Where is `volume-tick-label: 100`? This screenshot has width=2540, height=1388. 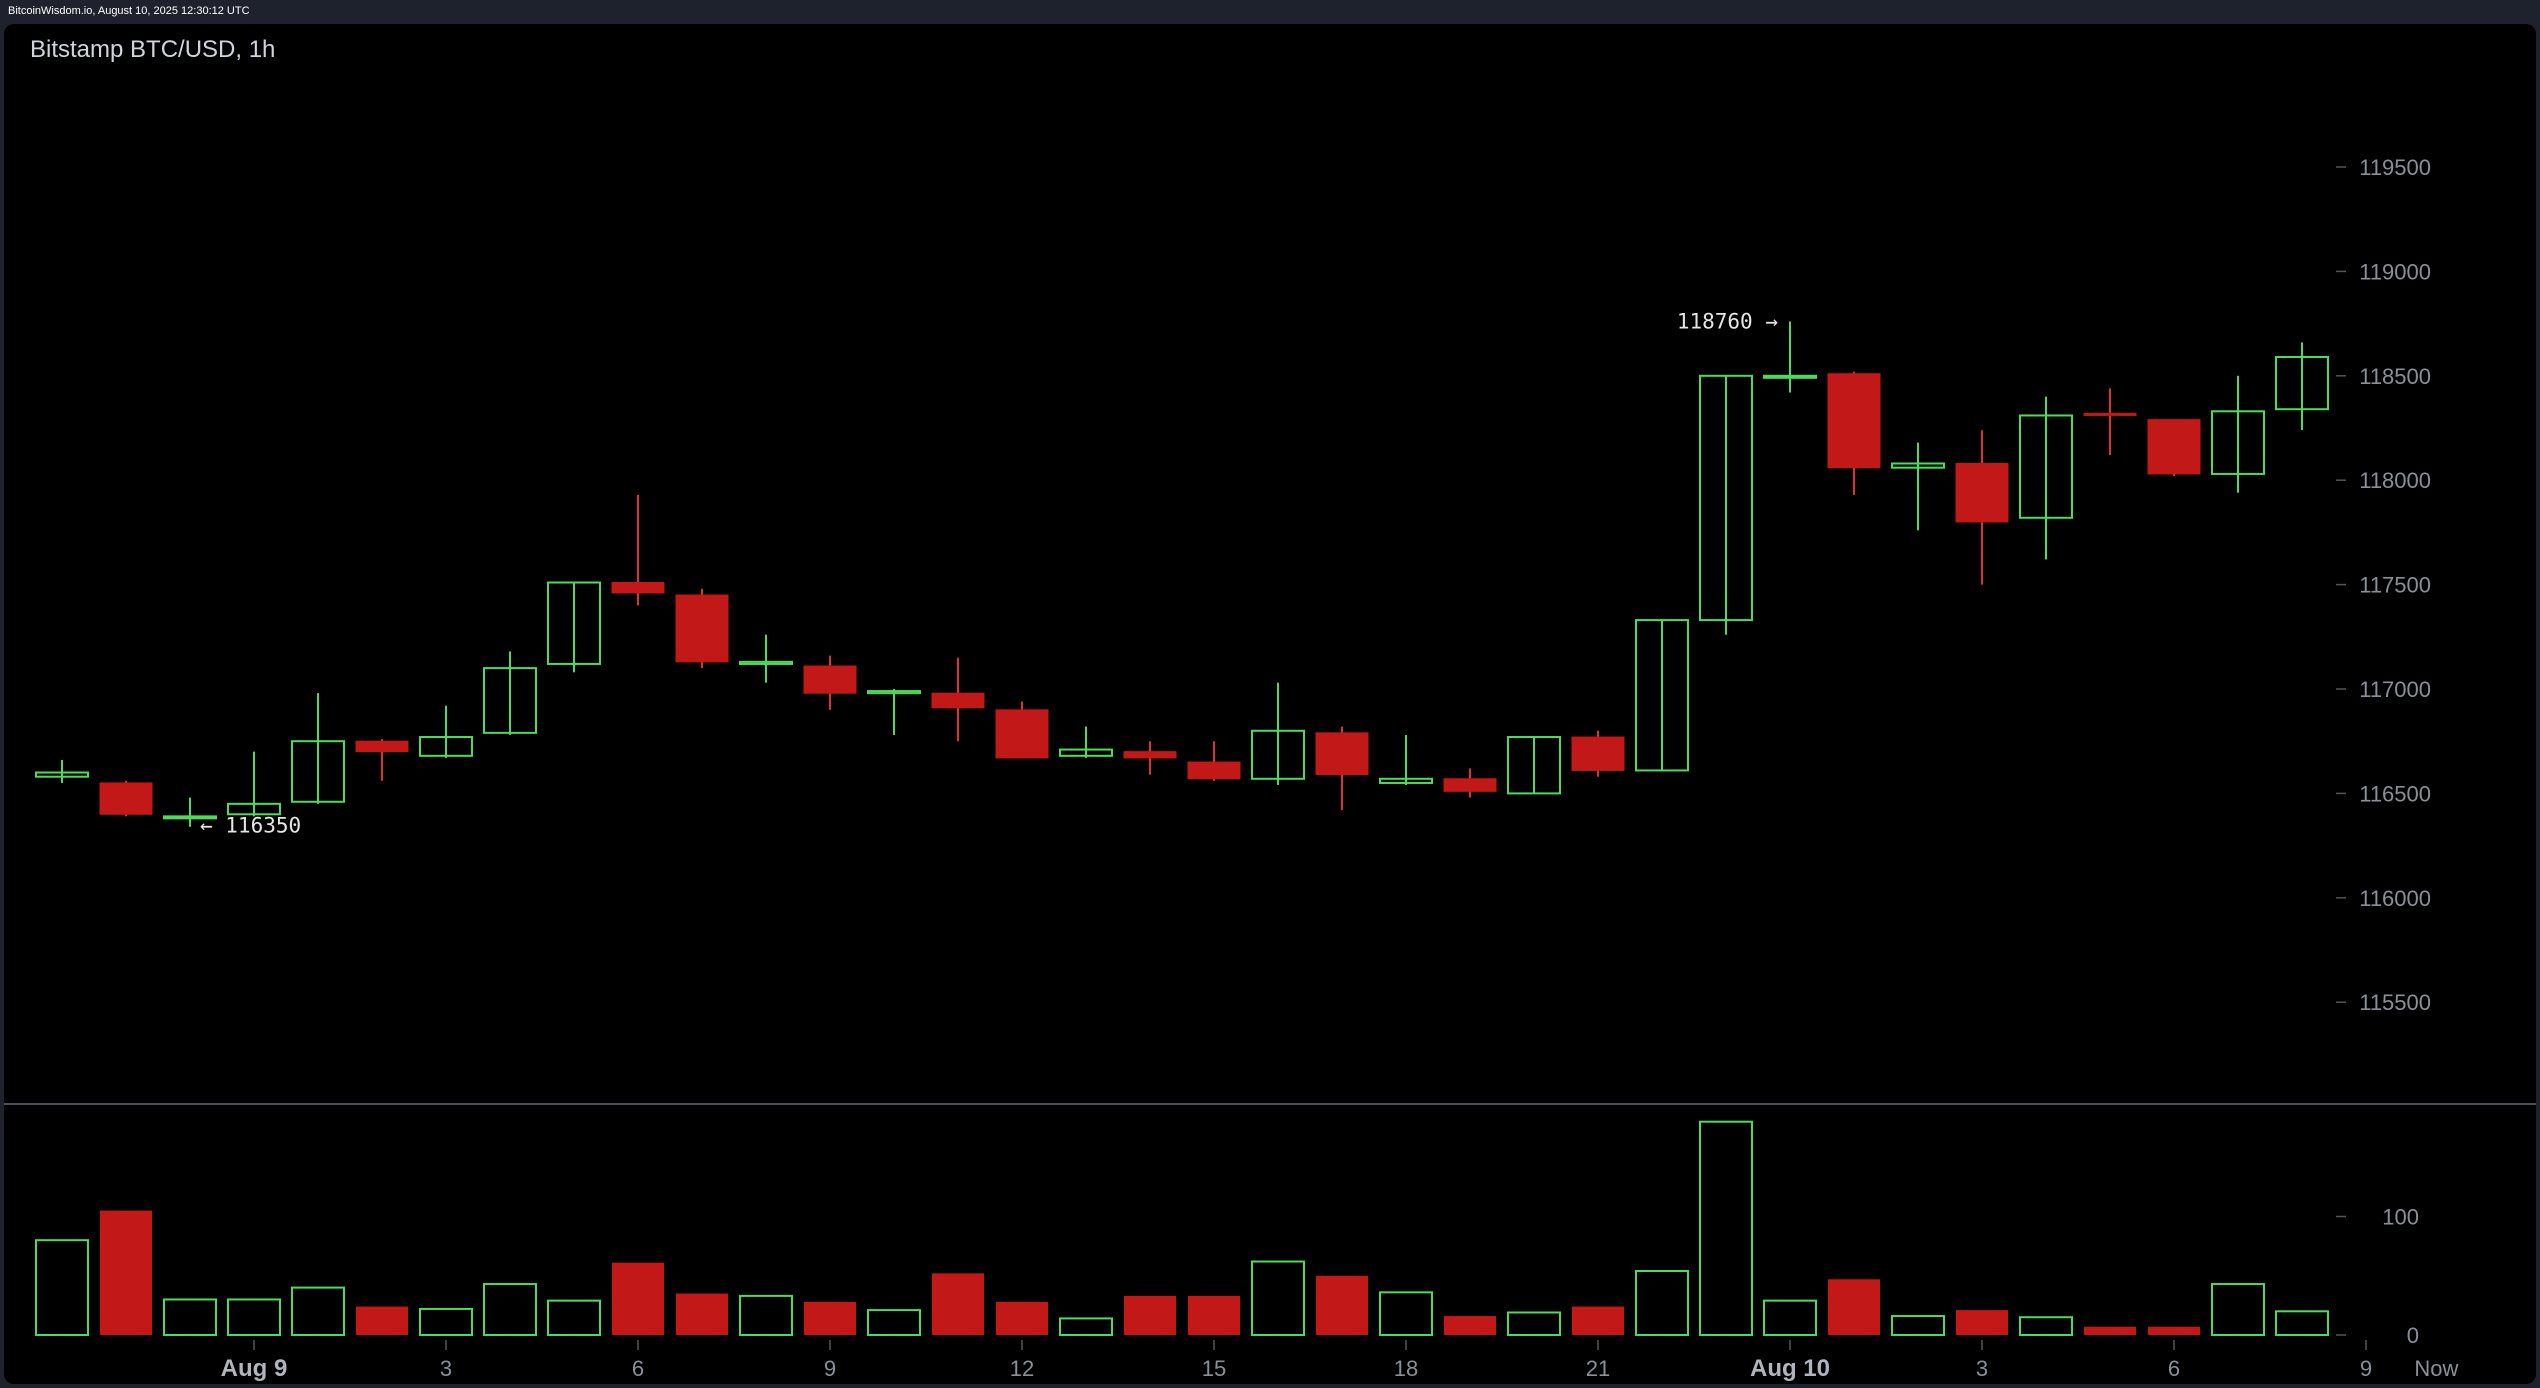
volume-tick-label: 100 is located at coordinates (2400, 1217).